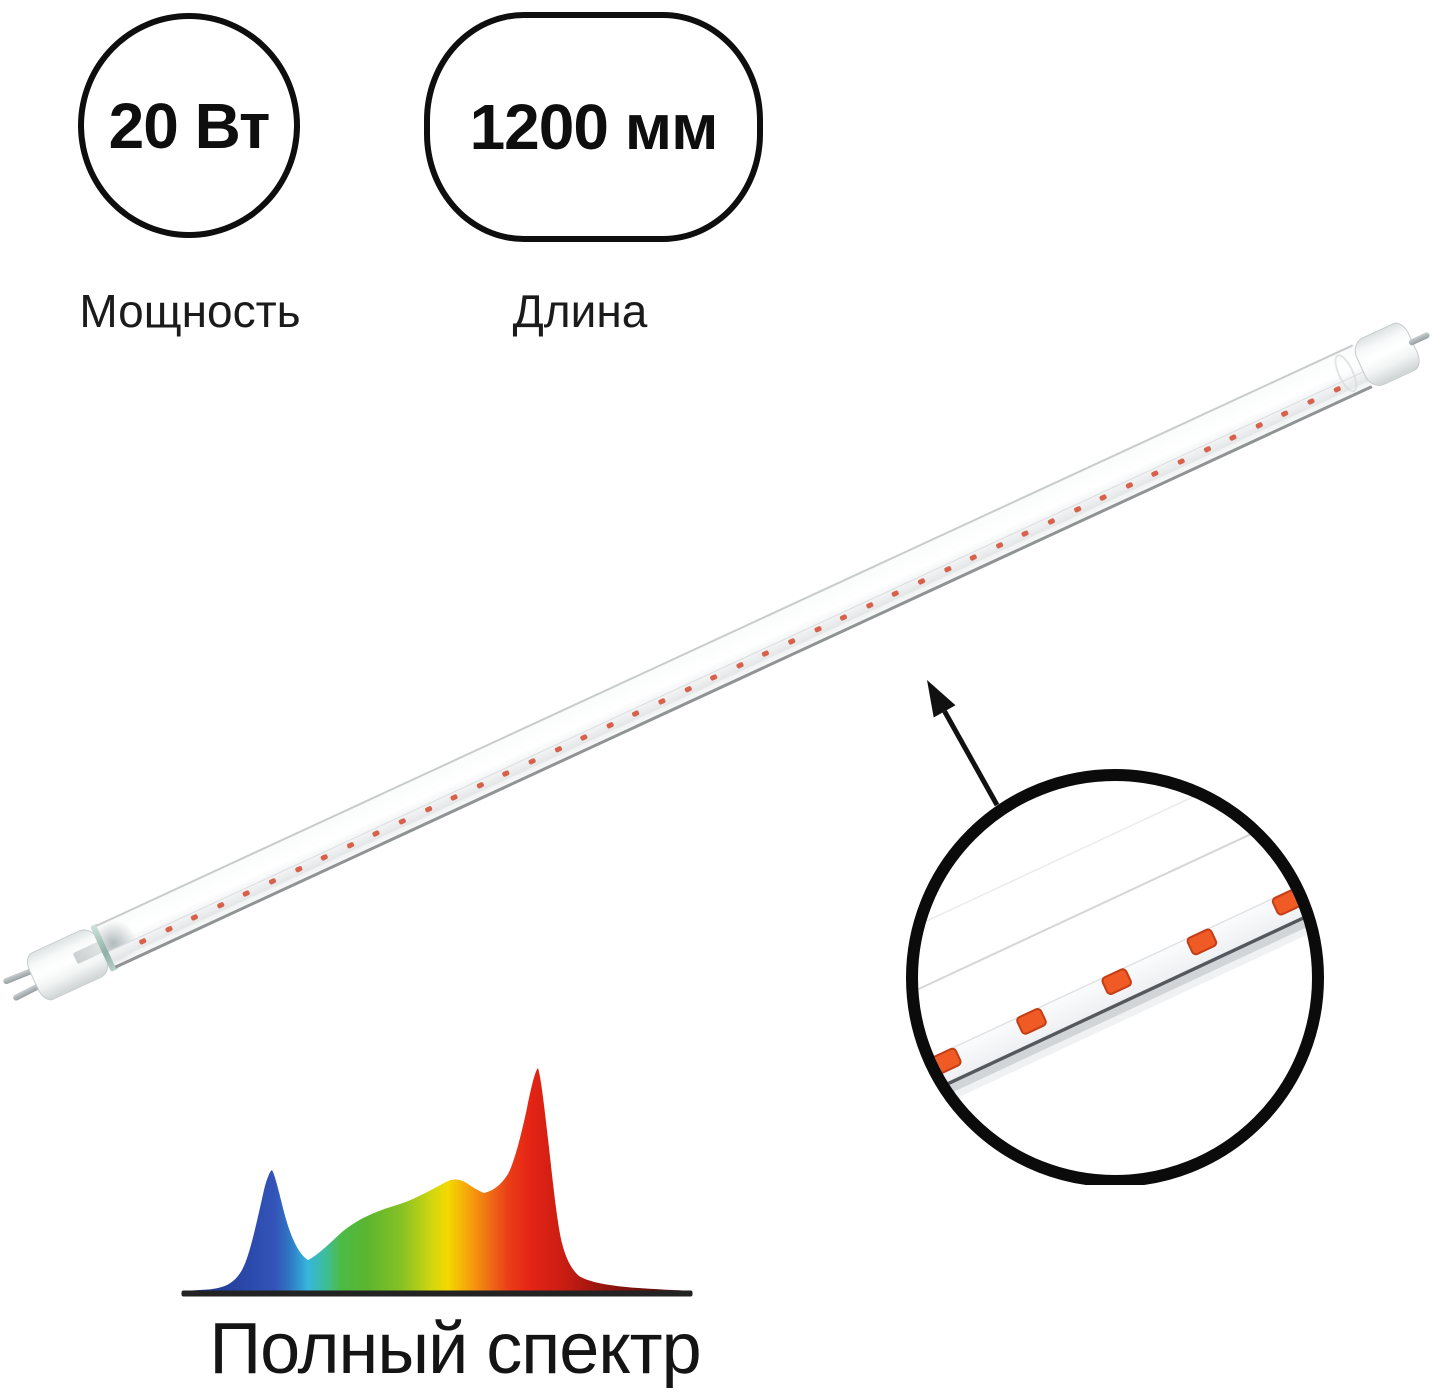  I want to click on length-badge: 1200 мм, so click(593, 127).